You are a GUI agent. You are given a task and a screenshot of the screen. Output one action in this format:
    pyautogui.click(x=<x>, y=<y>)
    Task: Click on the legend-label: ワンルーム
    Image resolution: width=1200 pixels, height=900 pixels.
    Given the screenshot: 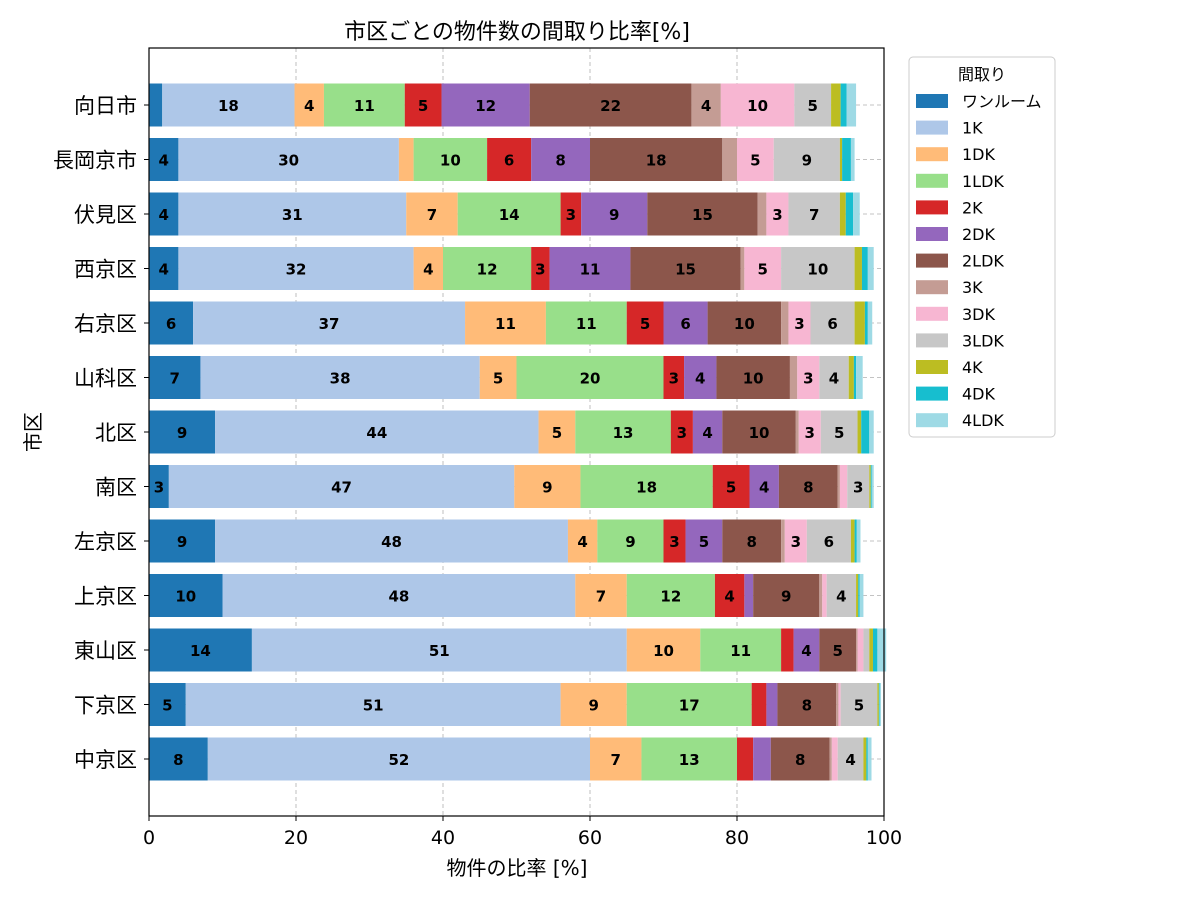 What is the action you would take?
    pyautogui.click(x=1002, y=101)
    